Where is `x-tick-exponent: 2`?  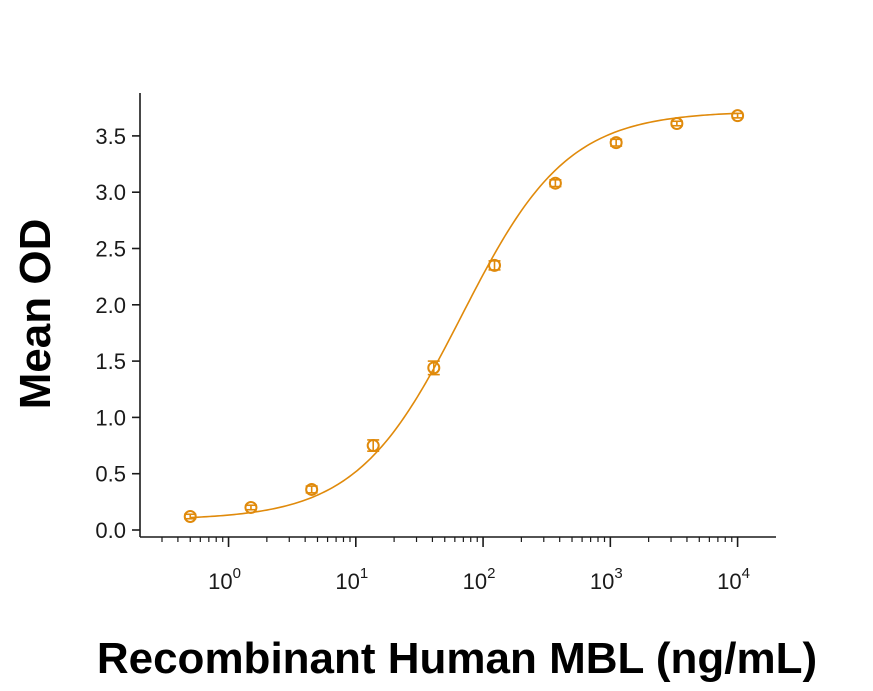 x-tick-exponent: 2 is located at coordinates (491, 573).